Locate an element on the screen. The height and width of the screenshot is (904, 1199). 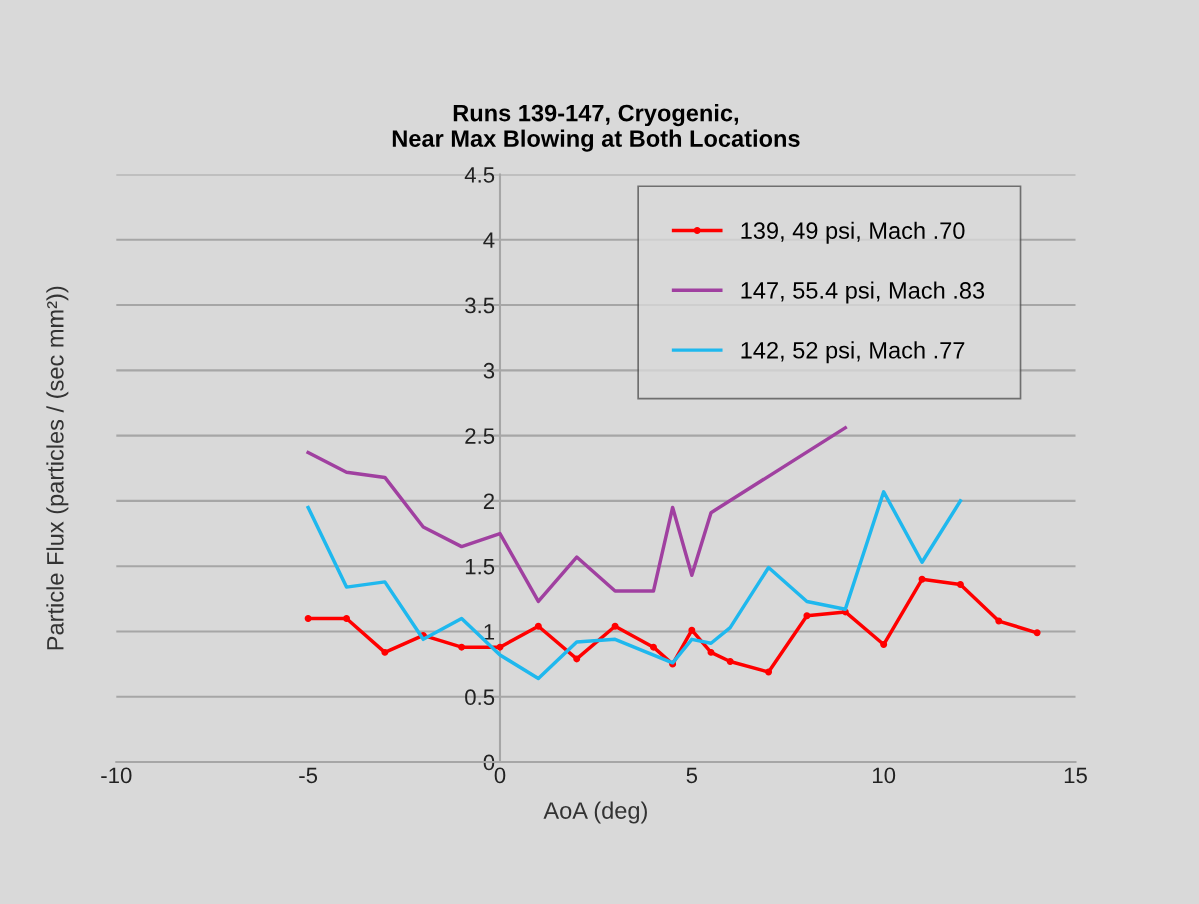
x-tick-label: -5 is located at coordinates (308, 775).